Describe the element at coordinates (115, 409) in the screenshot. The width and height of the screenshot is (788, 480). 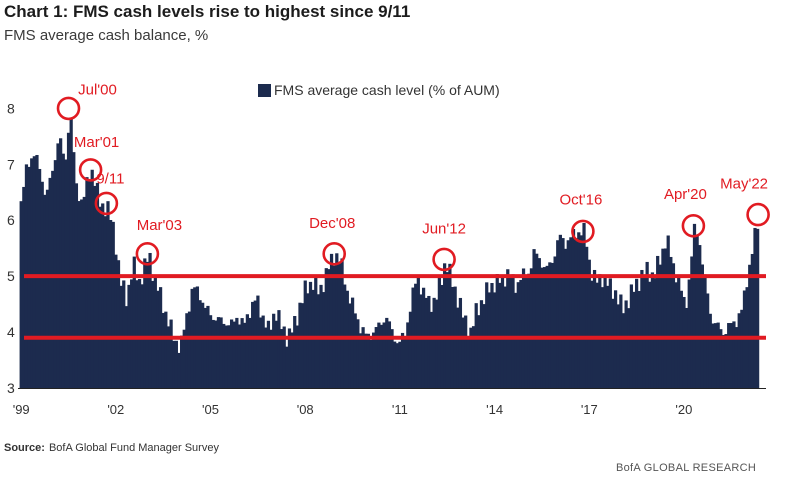
I see `x-tick-label: '02` at that location.